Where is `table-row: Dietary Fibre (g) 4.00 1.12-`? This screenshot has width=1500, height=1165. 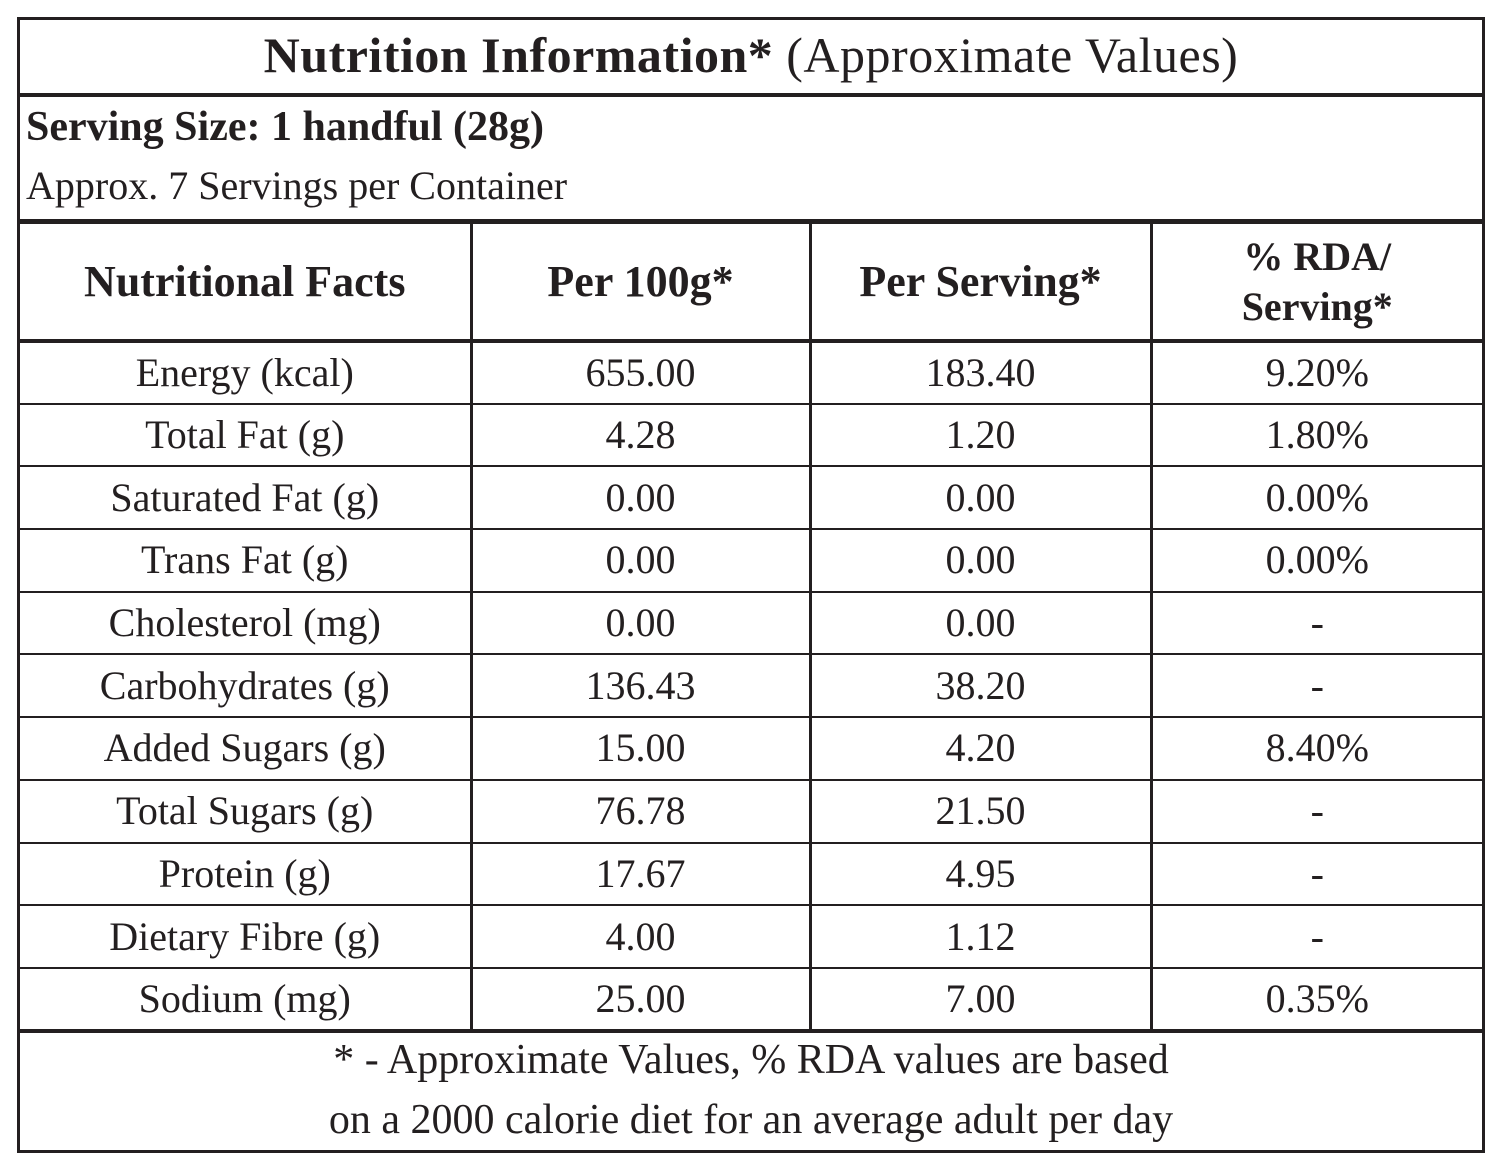
table-row: Dietary Fibre (g) 4.00 1.12- is located at coordinates (751, 937).